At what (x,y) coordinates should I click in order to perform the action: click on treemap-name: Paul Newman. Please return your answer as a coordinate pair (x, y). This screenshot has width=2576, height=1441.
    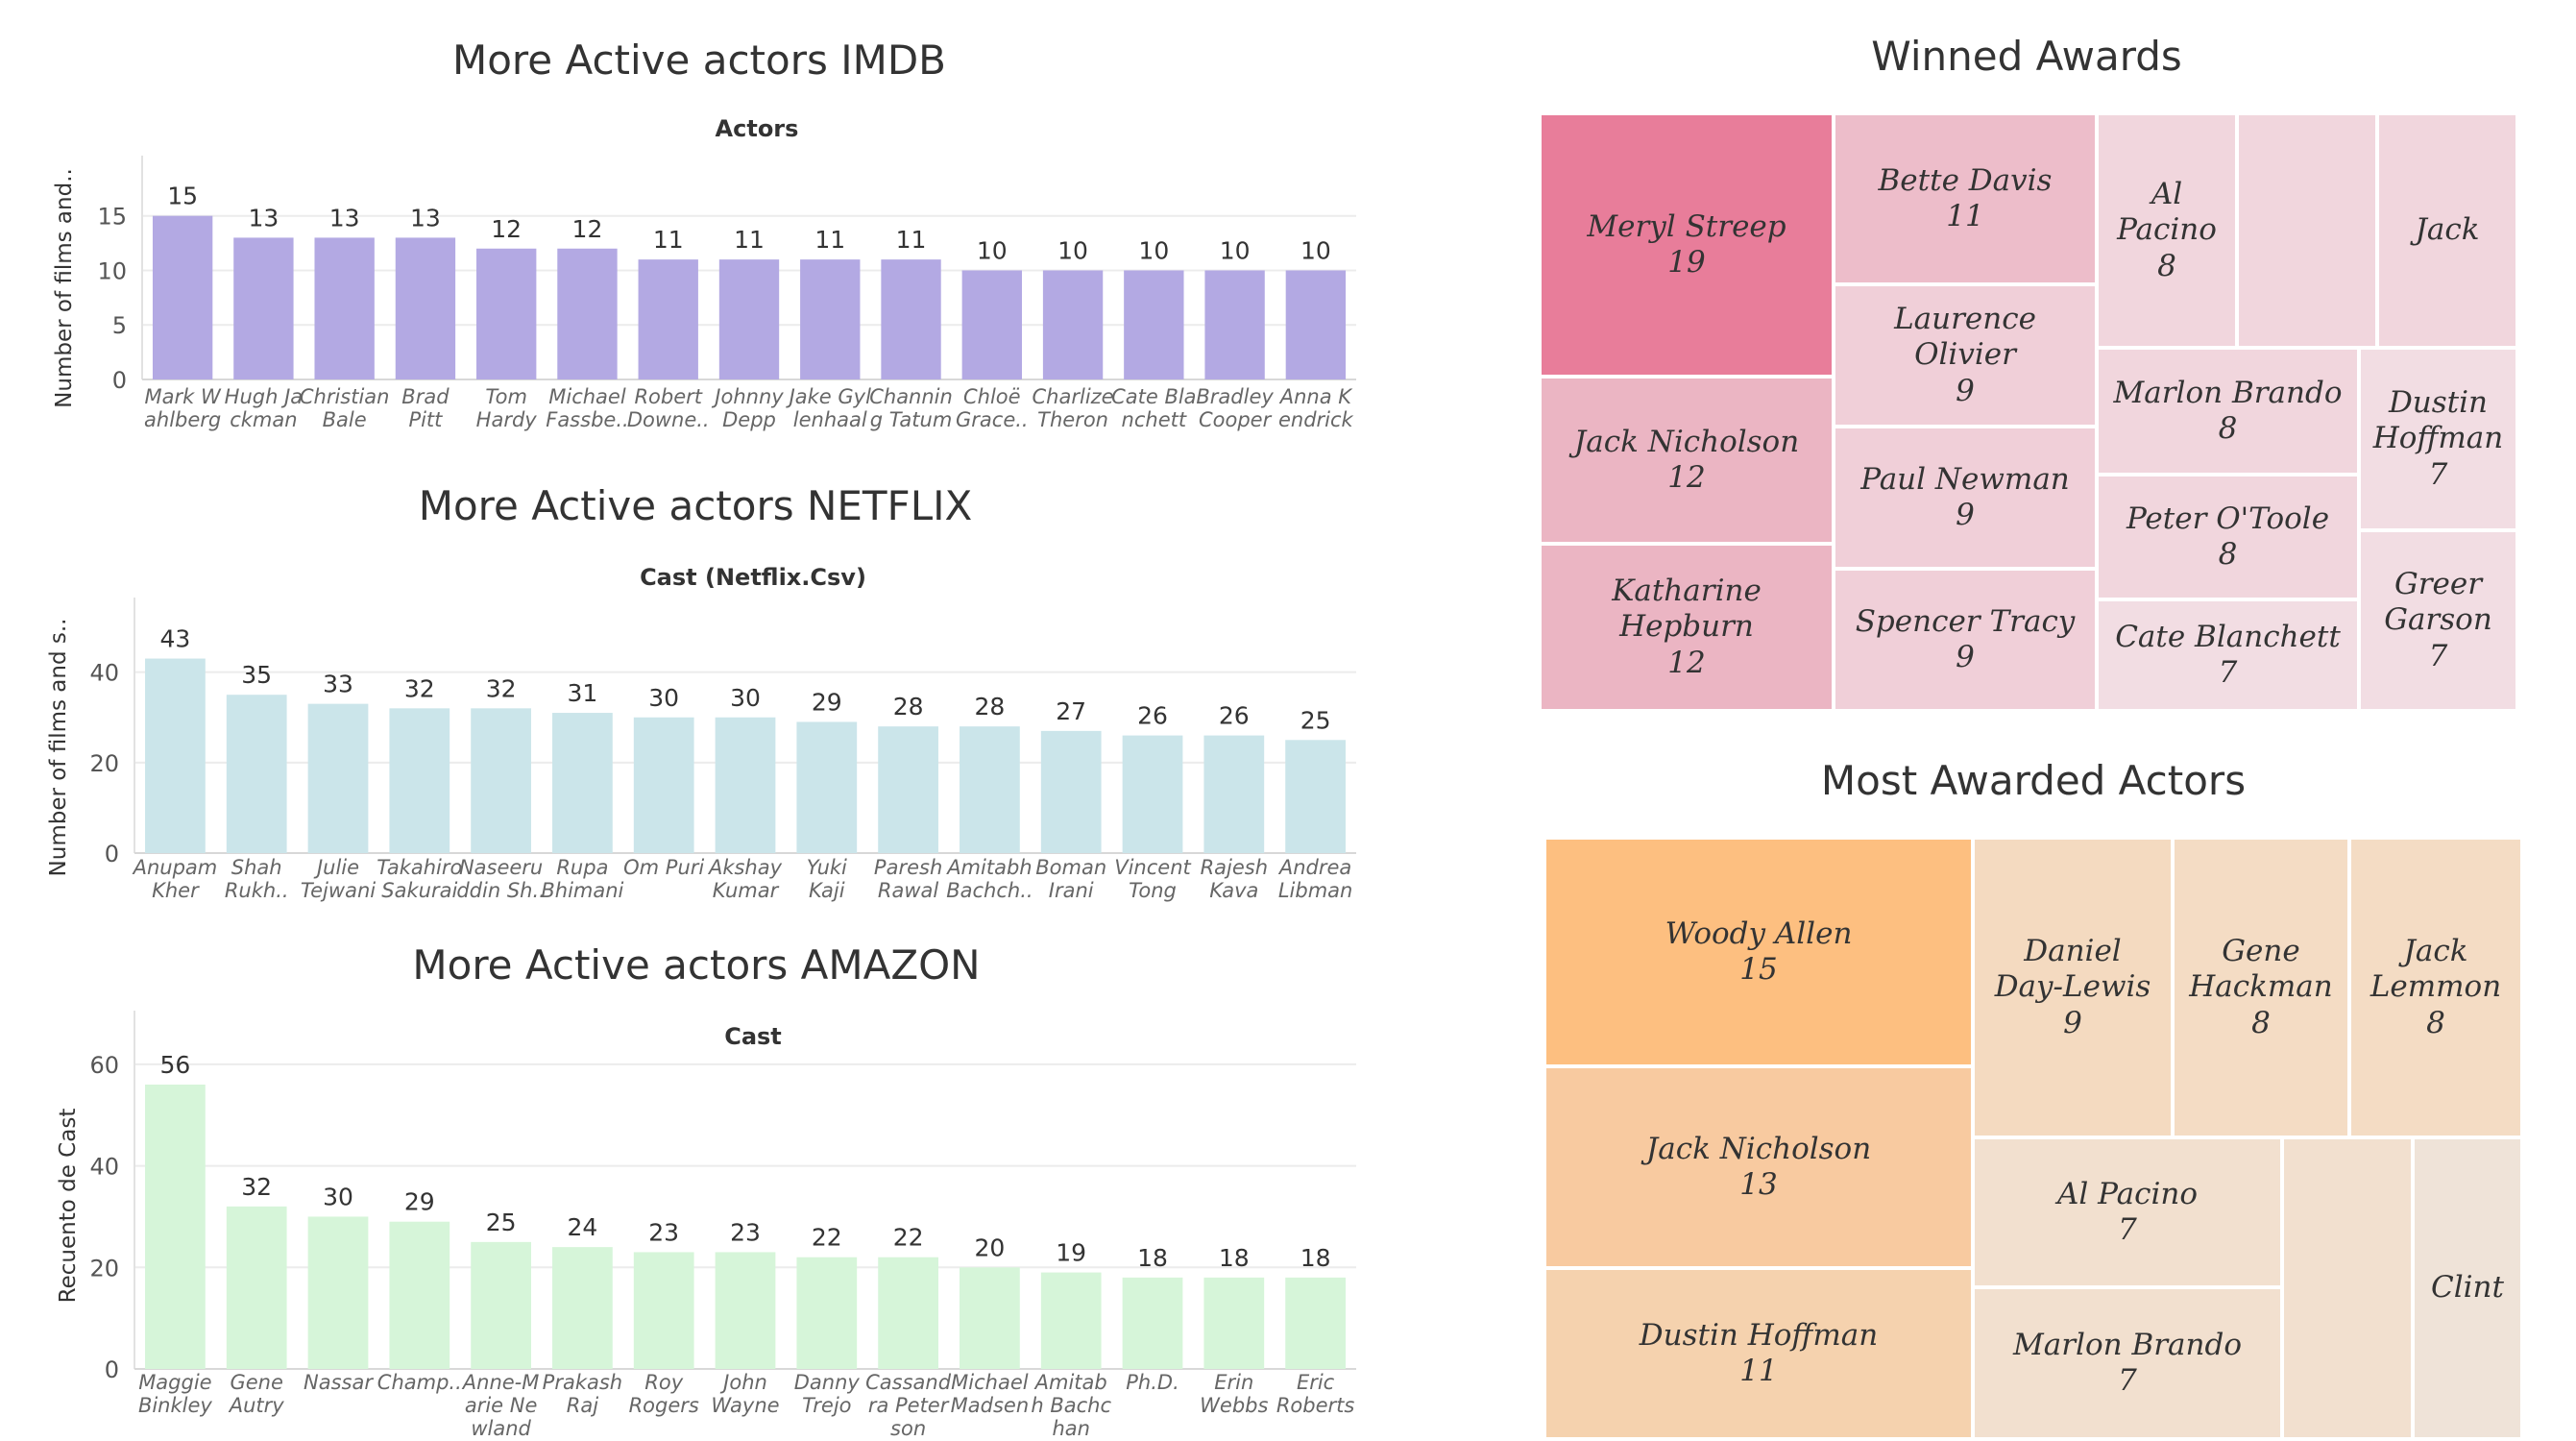
    Looking at the image, I should click on (1965, 479).